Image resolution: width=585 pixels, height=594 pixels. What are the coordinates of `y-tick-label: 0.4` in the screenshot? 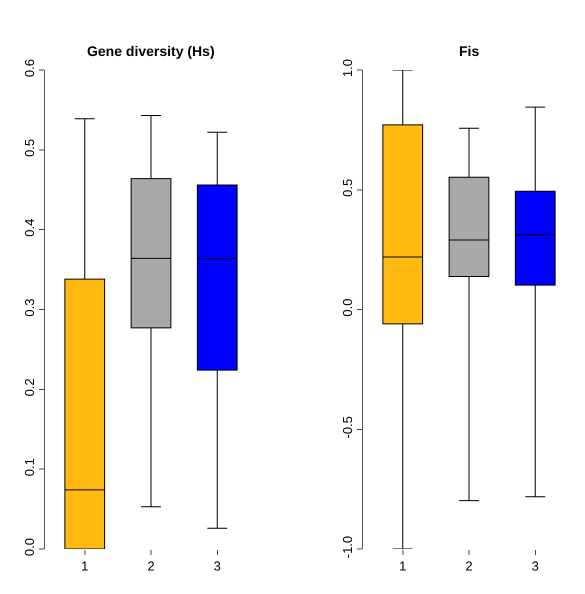 It's located at (29, 227).